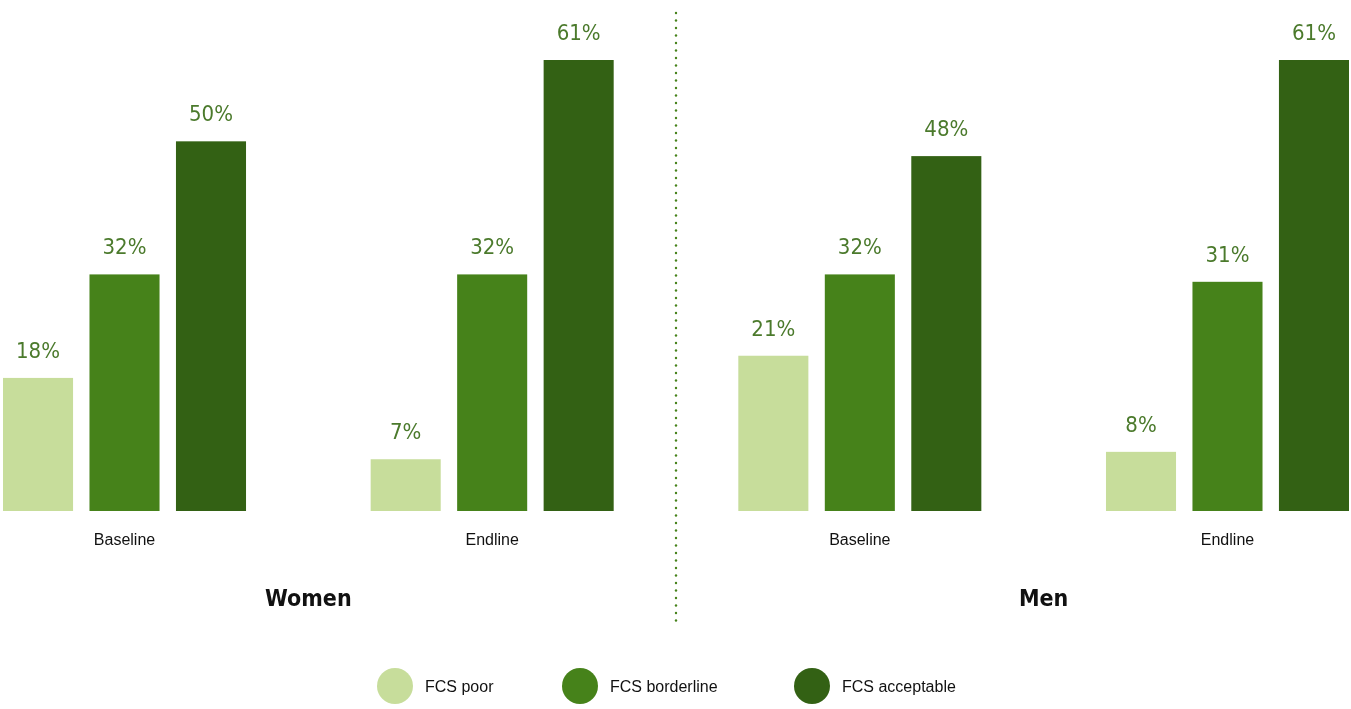 The width and height of the screenshot is (1351, 709). I want to click on data-label: 8%, so click(1141, 424).